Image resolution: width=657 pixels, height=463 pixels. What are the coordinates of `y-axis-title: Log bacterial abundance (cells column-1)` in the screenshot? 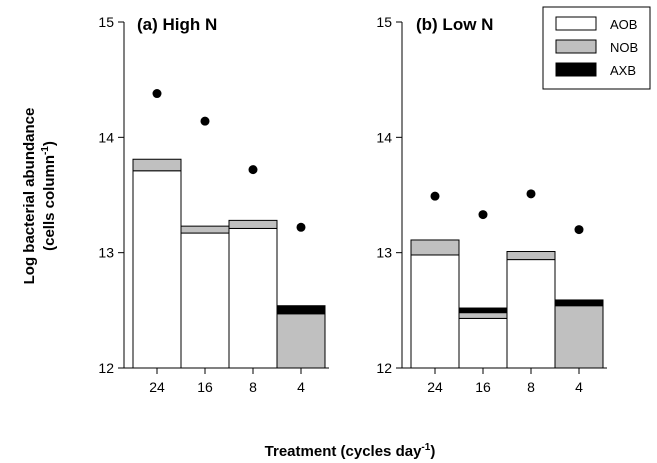 It's located at (39, 196).